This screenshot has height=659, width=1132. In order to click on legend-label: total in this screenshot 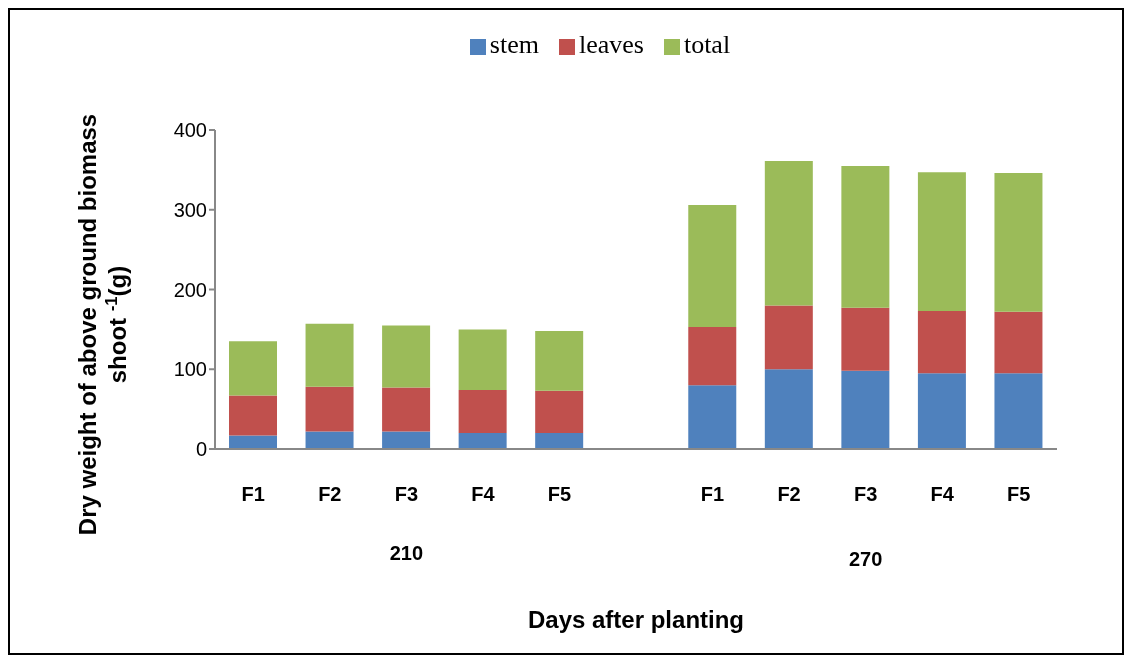, I will do `click(707, 44)`.